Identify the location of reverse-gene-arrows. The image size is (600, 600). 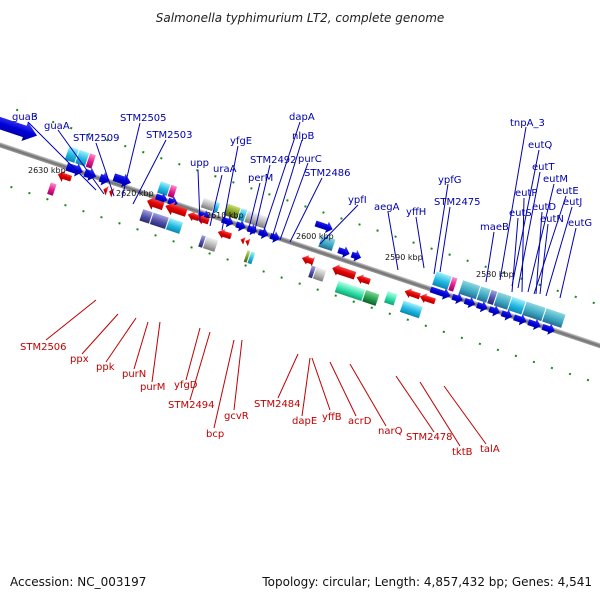
(246, 237).